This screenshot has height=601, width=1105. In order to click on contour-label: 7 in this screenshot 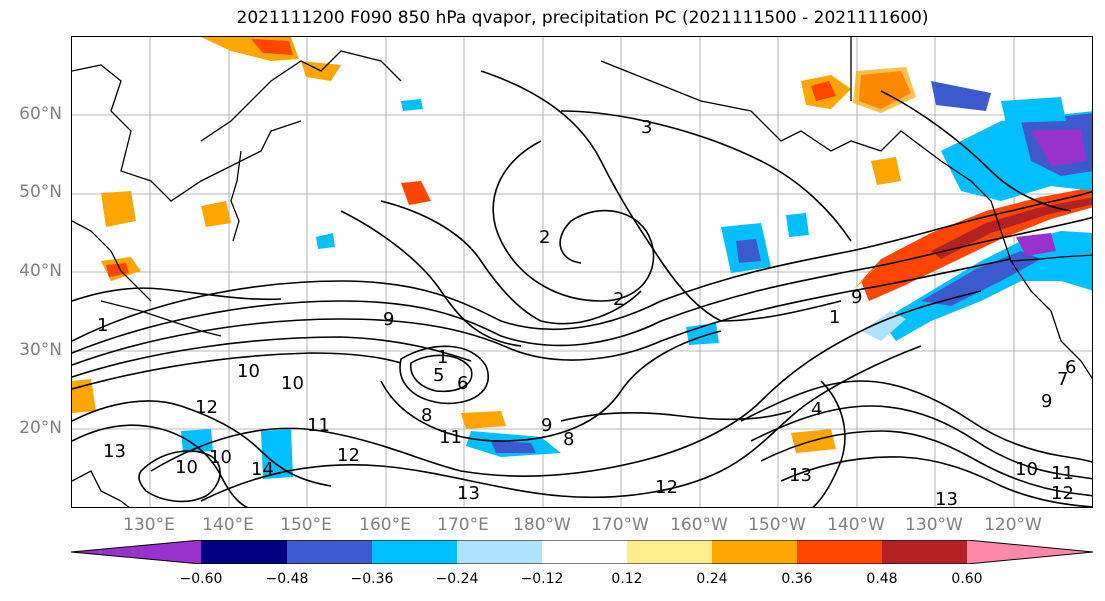, I will do `click(1062, 379)`.